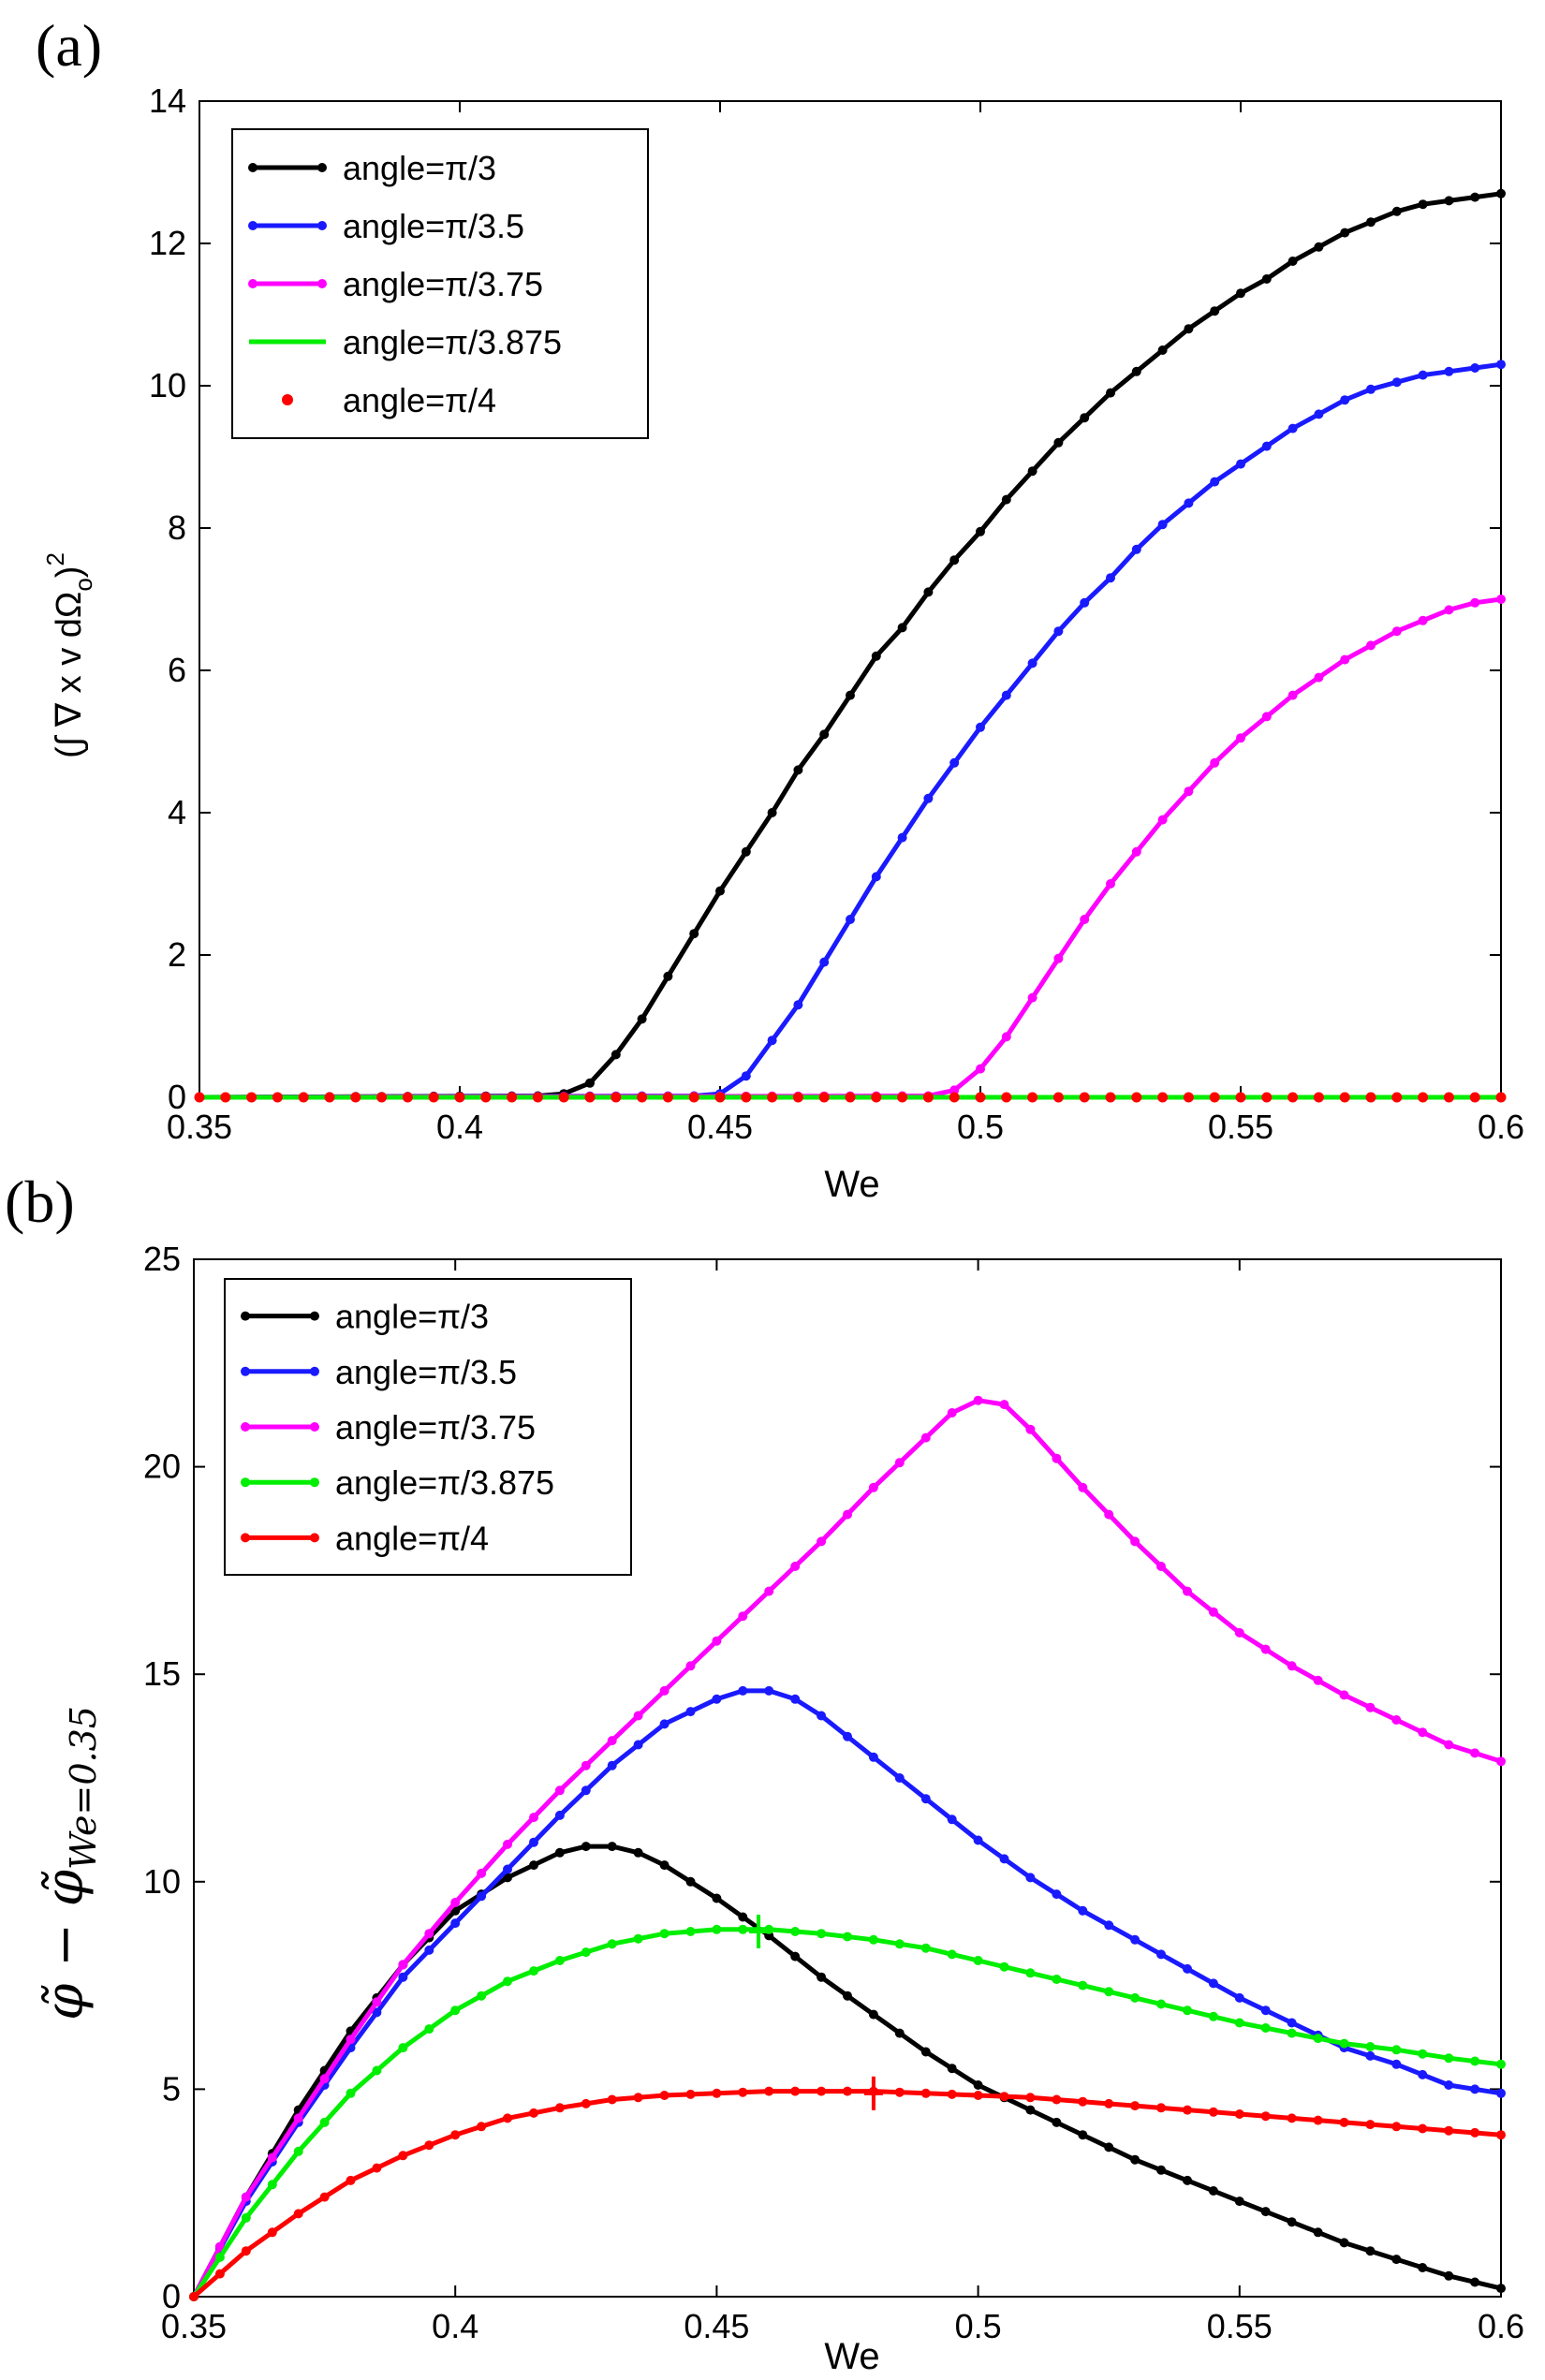 Image resolution: width=1545 pixels, height=2380 pixels. Describe the element at coordinates (83, 1788) in the screenshot. I see `panel-b-y-label-sub: We=0.35` at that location.